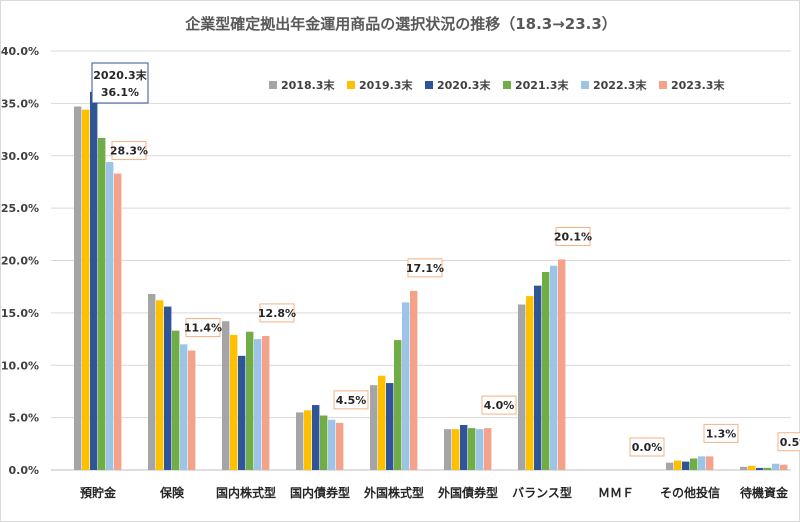 The image size is (800, 523). I want to click on x-category-label: 待機資金, so click(764, 492).